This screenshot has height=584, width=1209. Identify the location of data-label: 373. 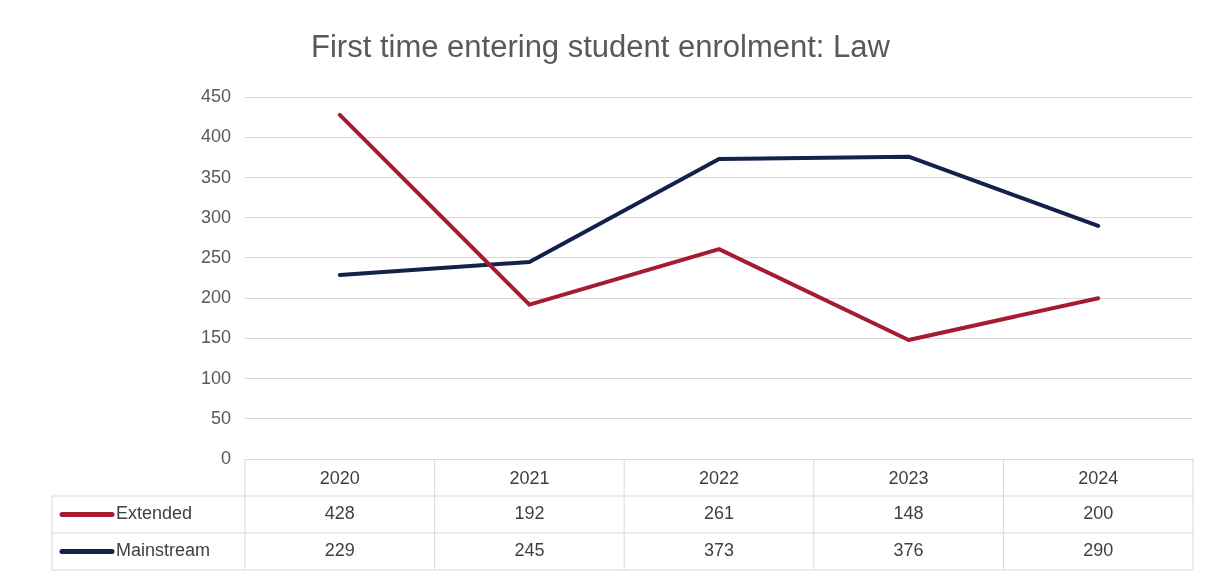
(719, 550).